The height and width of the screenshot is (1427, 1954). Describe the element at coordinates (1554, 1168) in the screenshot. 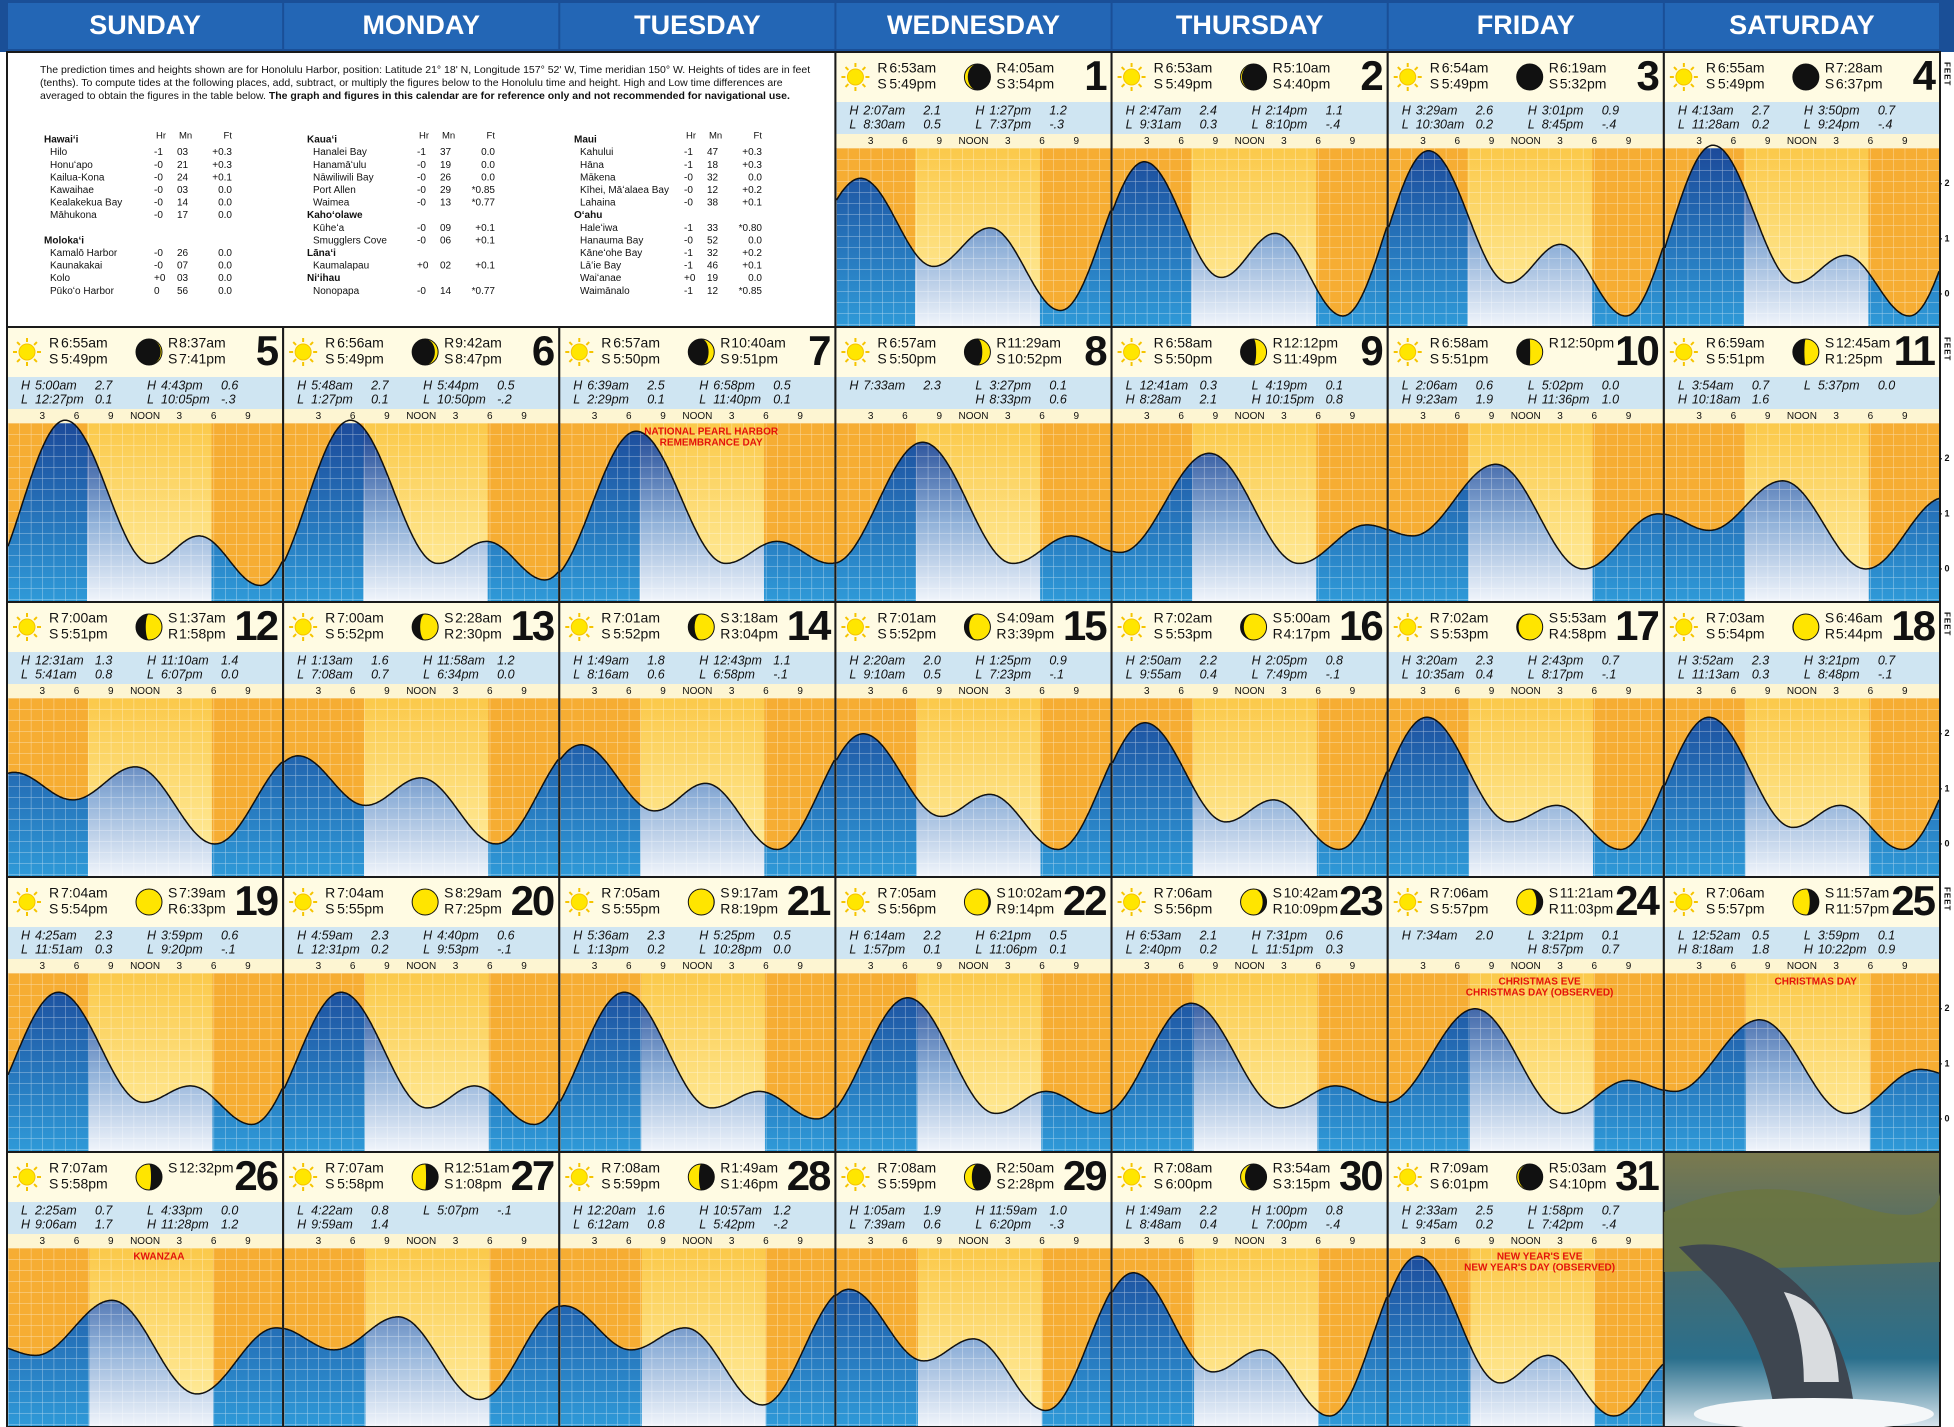

I see `moon-label: R` at that location.